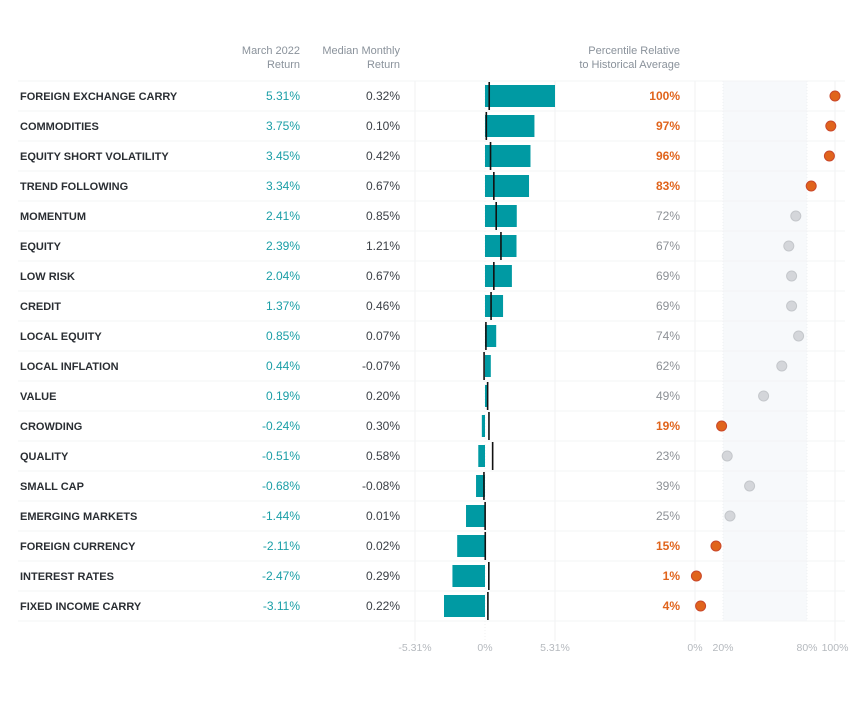 This screenshot has height=721, width=855. Describe the element at coordinates (41, 247) in the screenshot. I see `factor-label: EQUITY` at that location.